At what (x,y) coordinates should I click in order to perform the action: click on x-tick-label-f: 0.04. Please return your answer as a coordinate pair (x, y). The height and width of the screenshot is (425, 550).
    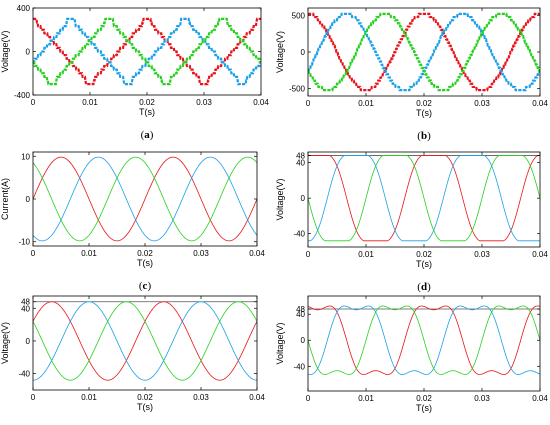
    Looking at the image, I should click on (540, 398).